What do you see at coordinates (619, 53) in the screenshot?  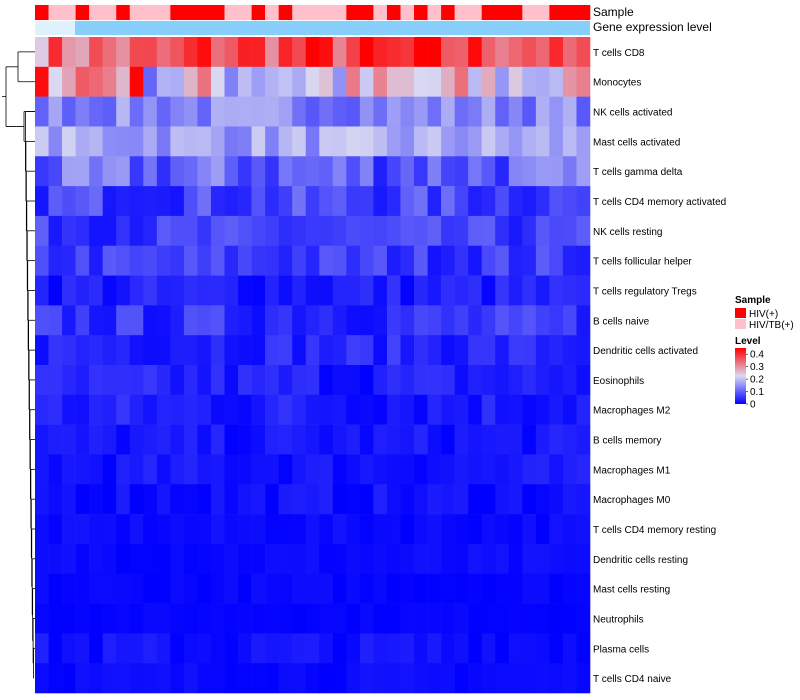 I see `row-label: T cells CD8` at bounding box center [619, 53].